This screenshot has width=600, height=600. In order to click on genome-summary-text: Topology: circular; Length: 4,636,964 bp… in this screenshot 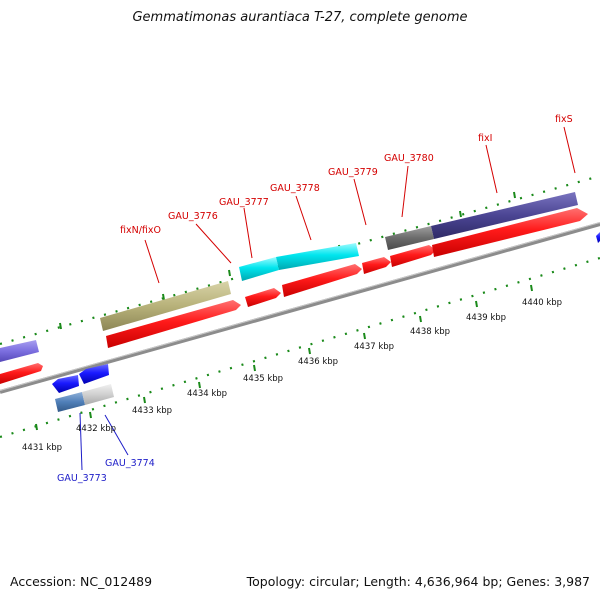, I will do `click(418, 581)`.